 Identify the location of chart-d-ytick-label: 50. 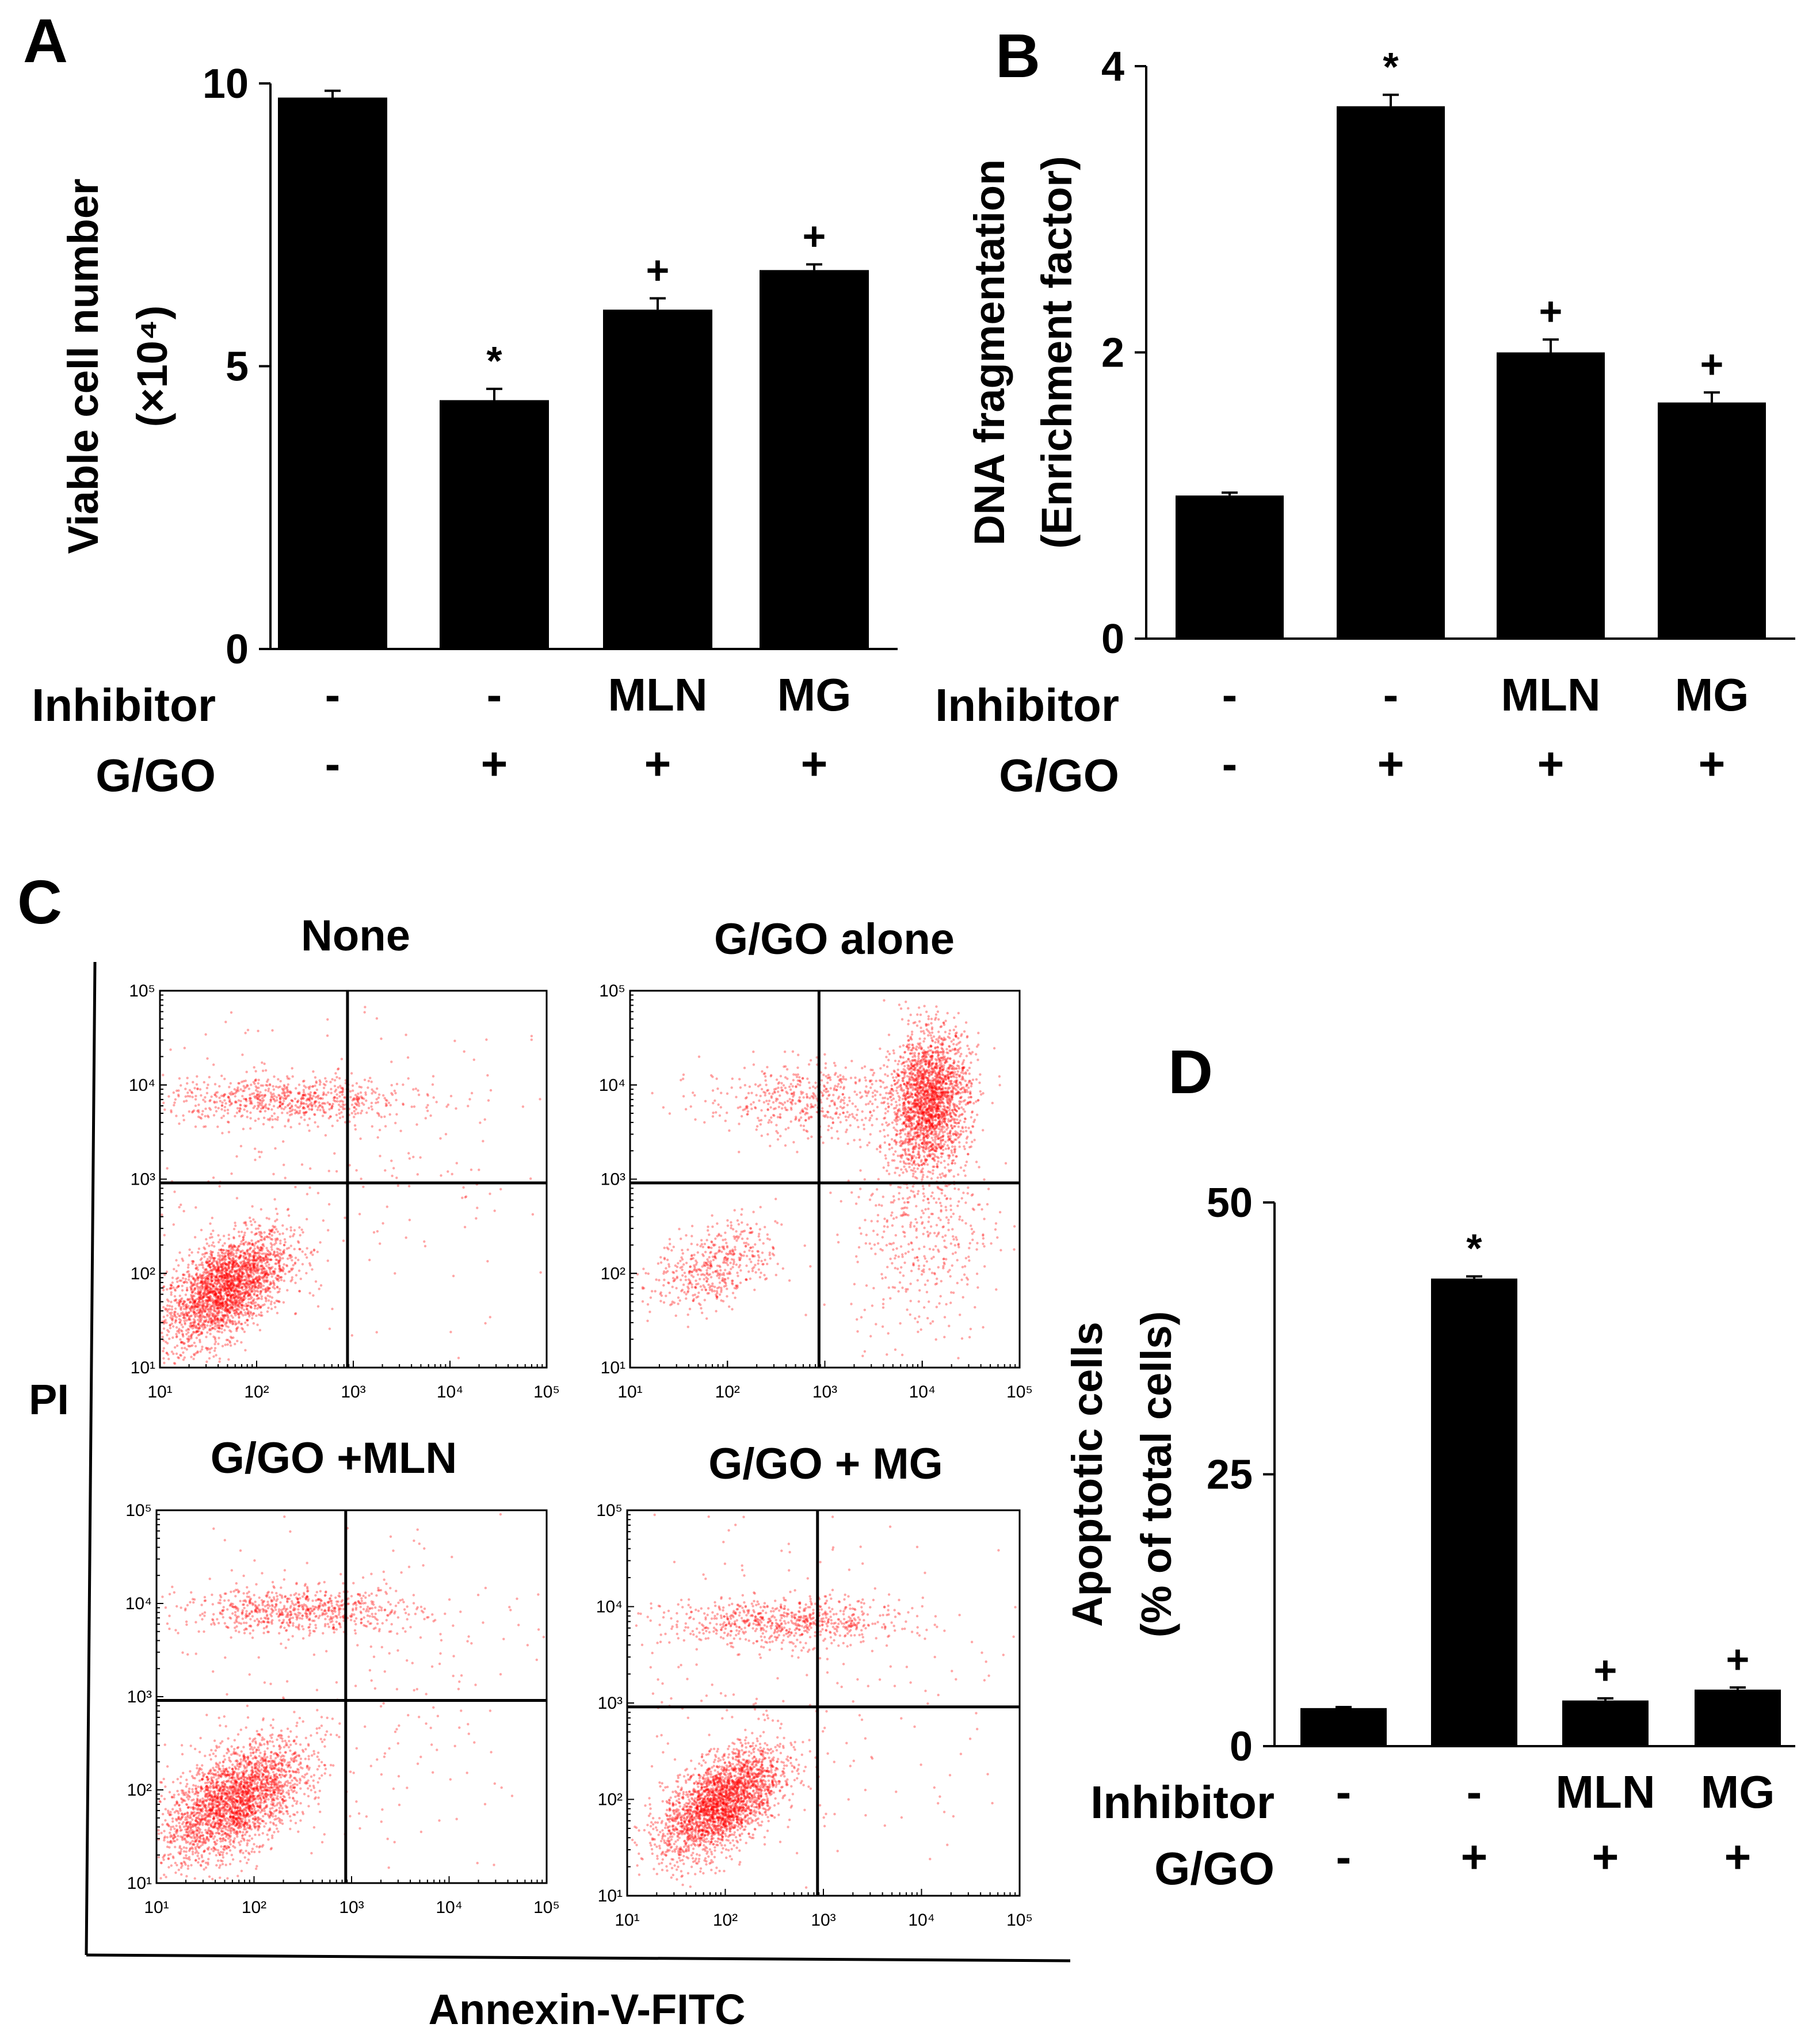
(1230, 1203).